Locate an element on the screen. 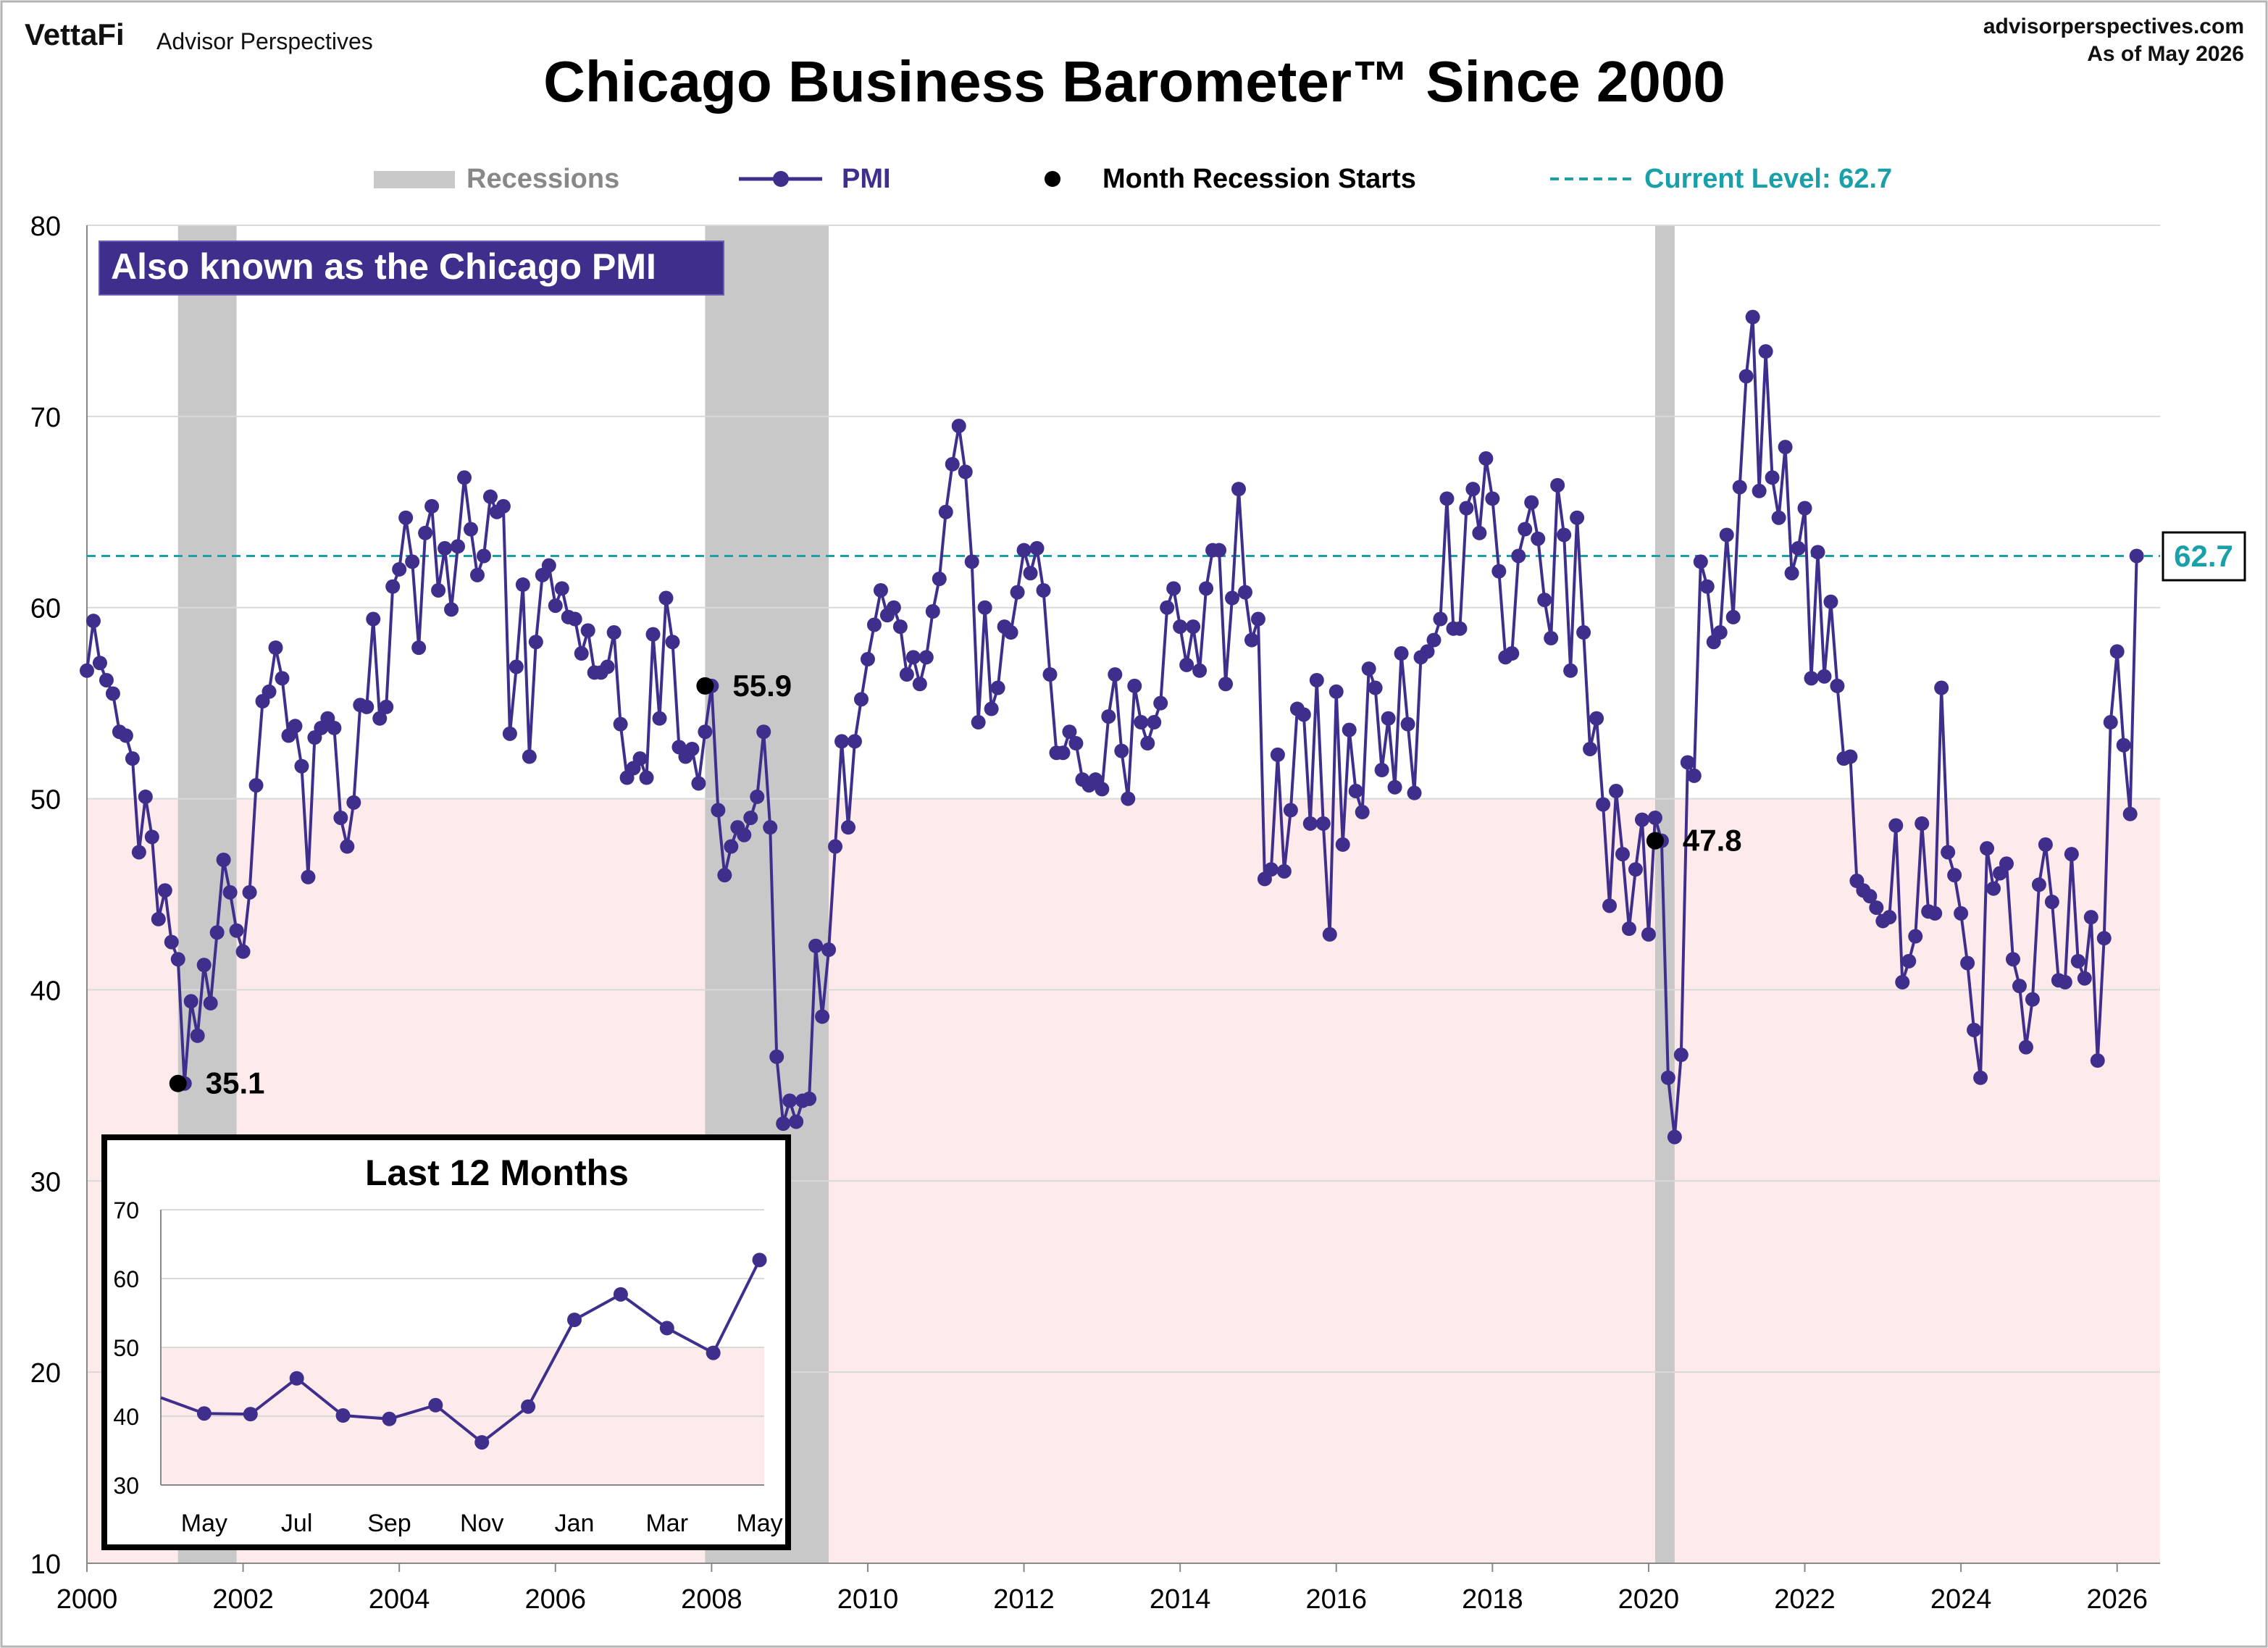 The width and height of the screenshot is (2268, 1648). y-tick-label: 10 is located at coordinates (46, 1564).